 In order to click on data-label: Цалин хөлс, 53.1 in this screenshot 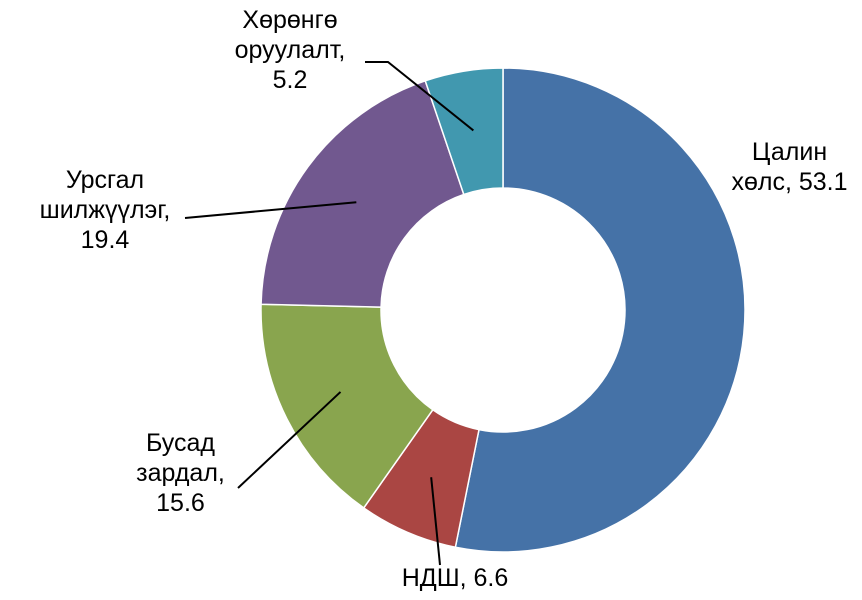, I will do `click(789, 167)`.